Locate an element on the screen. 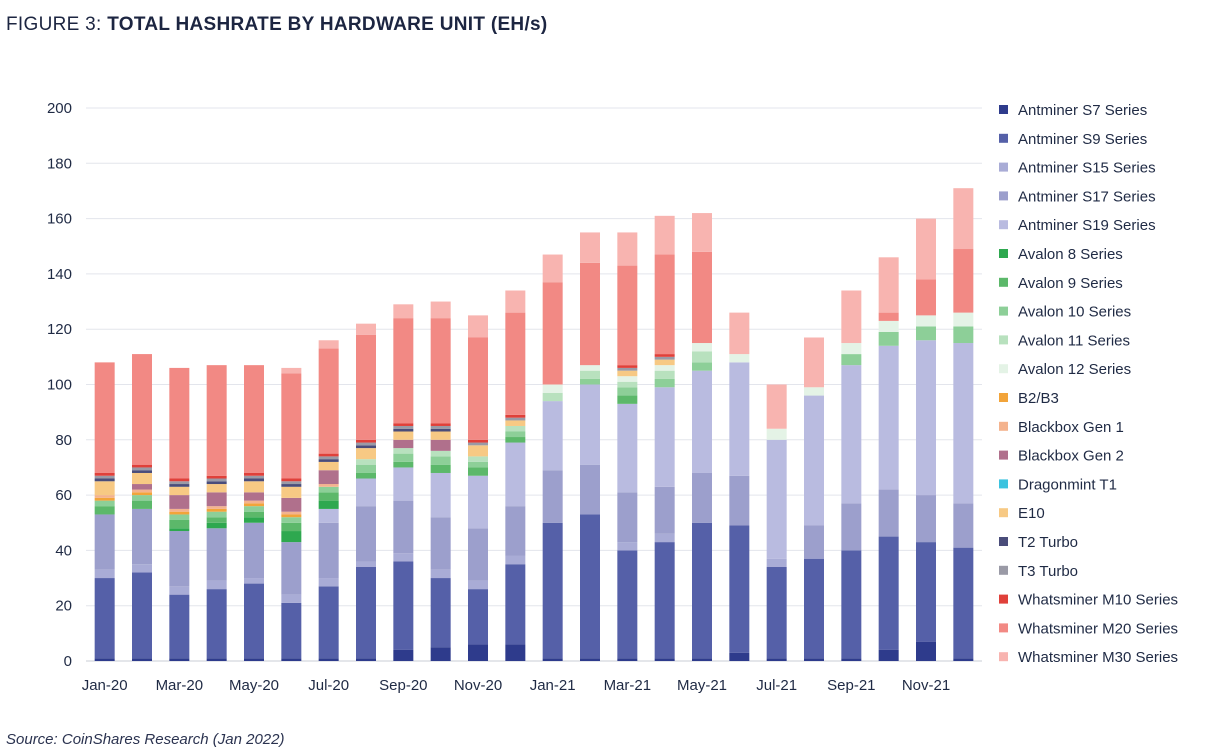  x-tick-label: May-20 is located at coordinates (254, 685).